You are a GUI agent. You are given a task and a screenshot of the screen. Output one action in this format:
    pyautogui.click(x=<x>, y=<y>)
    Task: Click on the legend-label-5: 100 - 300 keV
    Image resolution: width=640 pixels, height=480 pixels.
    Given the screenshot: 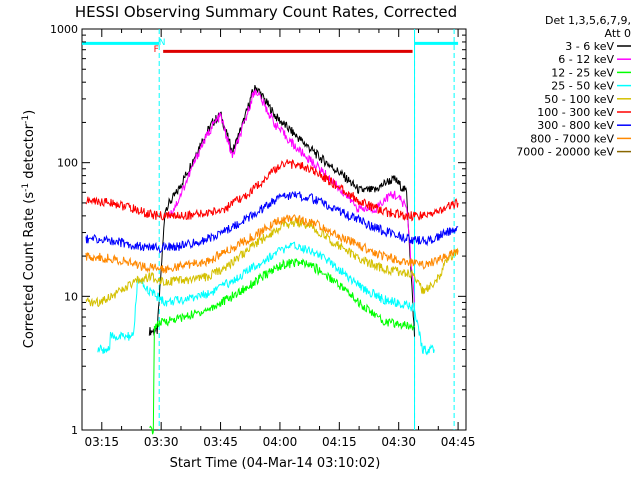 What is the action you would take?
    pyautogui.click(x=575, y=112)
    